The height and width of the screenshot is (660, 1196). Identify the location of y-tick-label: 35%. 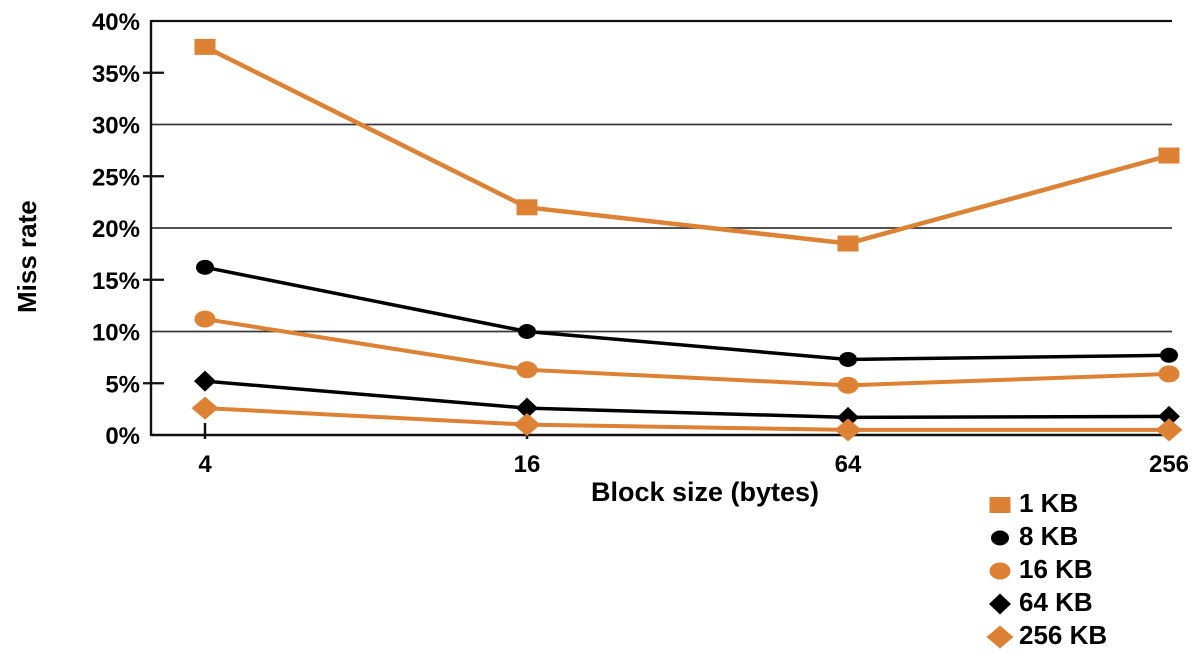
(116, 74).